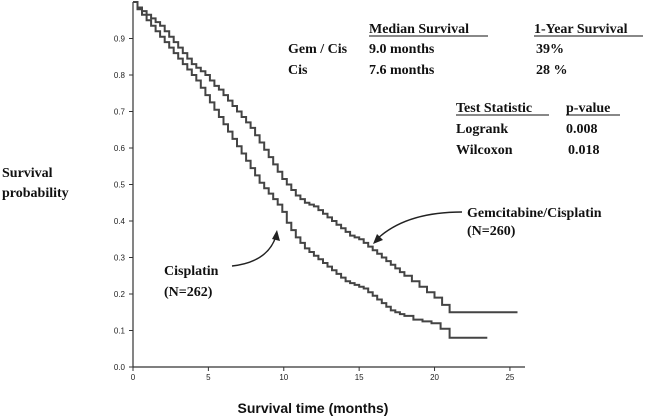 This screenshot has height=418, width=657. What do you see at coordinates (120, 367) in the screenshot?
I see `y-tick-label: 0.0` at bounding box center [120, 367].